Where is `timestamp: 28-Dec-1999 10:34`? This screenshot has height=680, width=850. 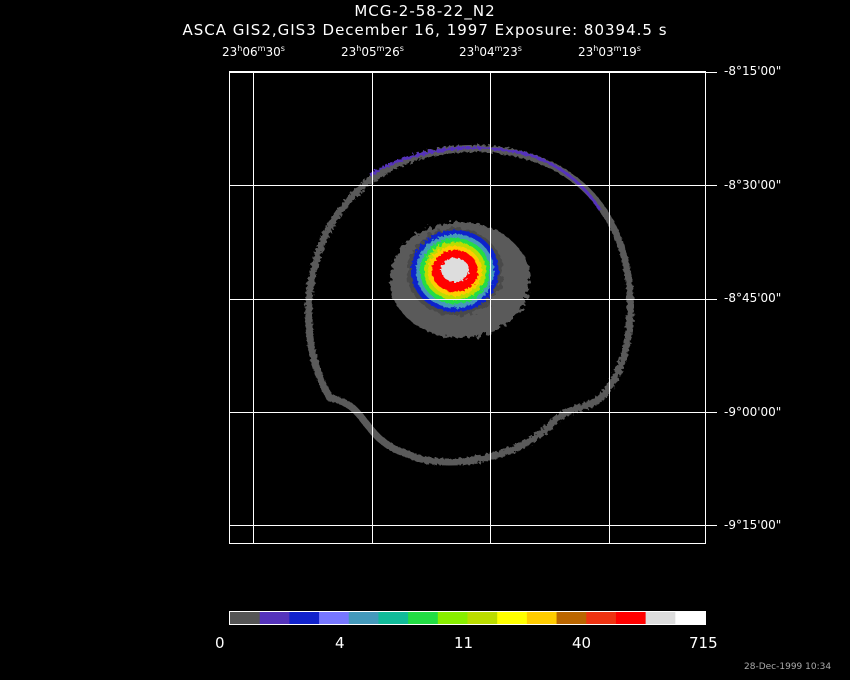
timestamp: 28-Dec-1999 10:34 is located at coordinates (788, 667).